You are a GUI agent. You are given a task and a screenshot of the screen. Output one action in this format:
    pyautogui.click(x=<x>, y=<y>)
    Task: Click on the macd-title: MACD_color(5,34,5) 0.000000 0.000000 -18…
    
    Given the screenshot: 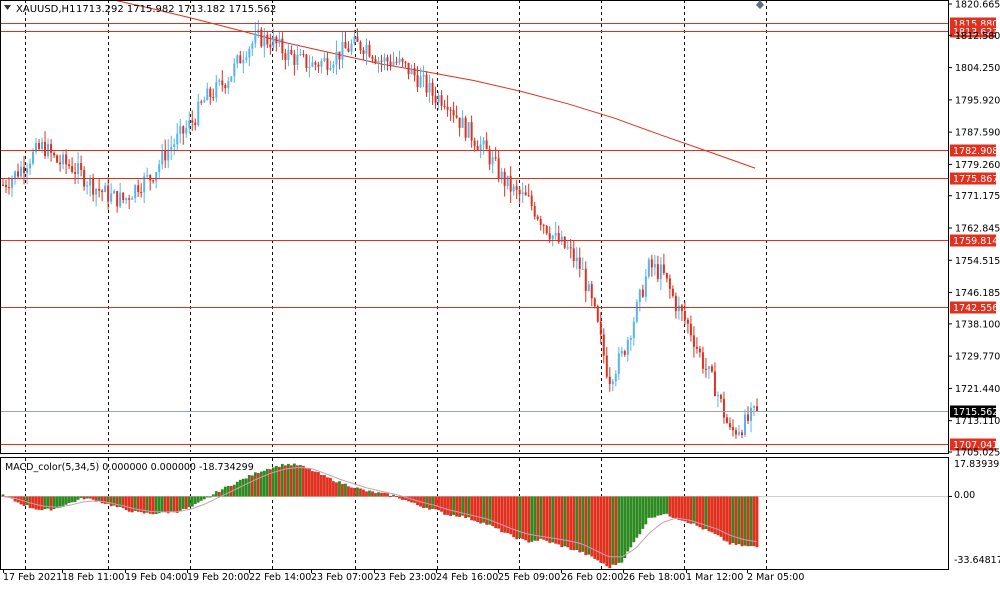 What is the action you would take?
    pyautogui.click(x=129, y=467)
    